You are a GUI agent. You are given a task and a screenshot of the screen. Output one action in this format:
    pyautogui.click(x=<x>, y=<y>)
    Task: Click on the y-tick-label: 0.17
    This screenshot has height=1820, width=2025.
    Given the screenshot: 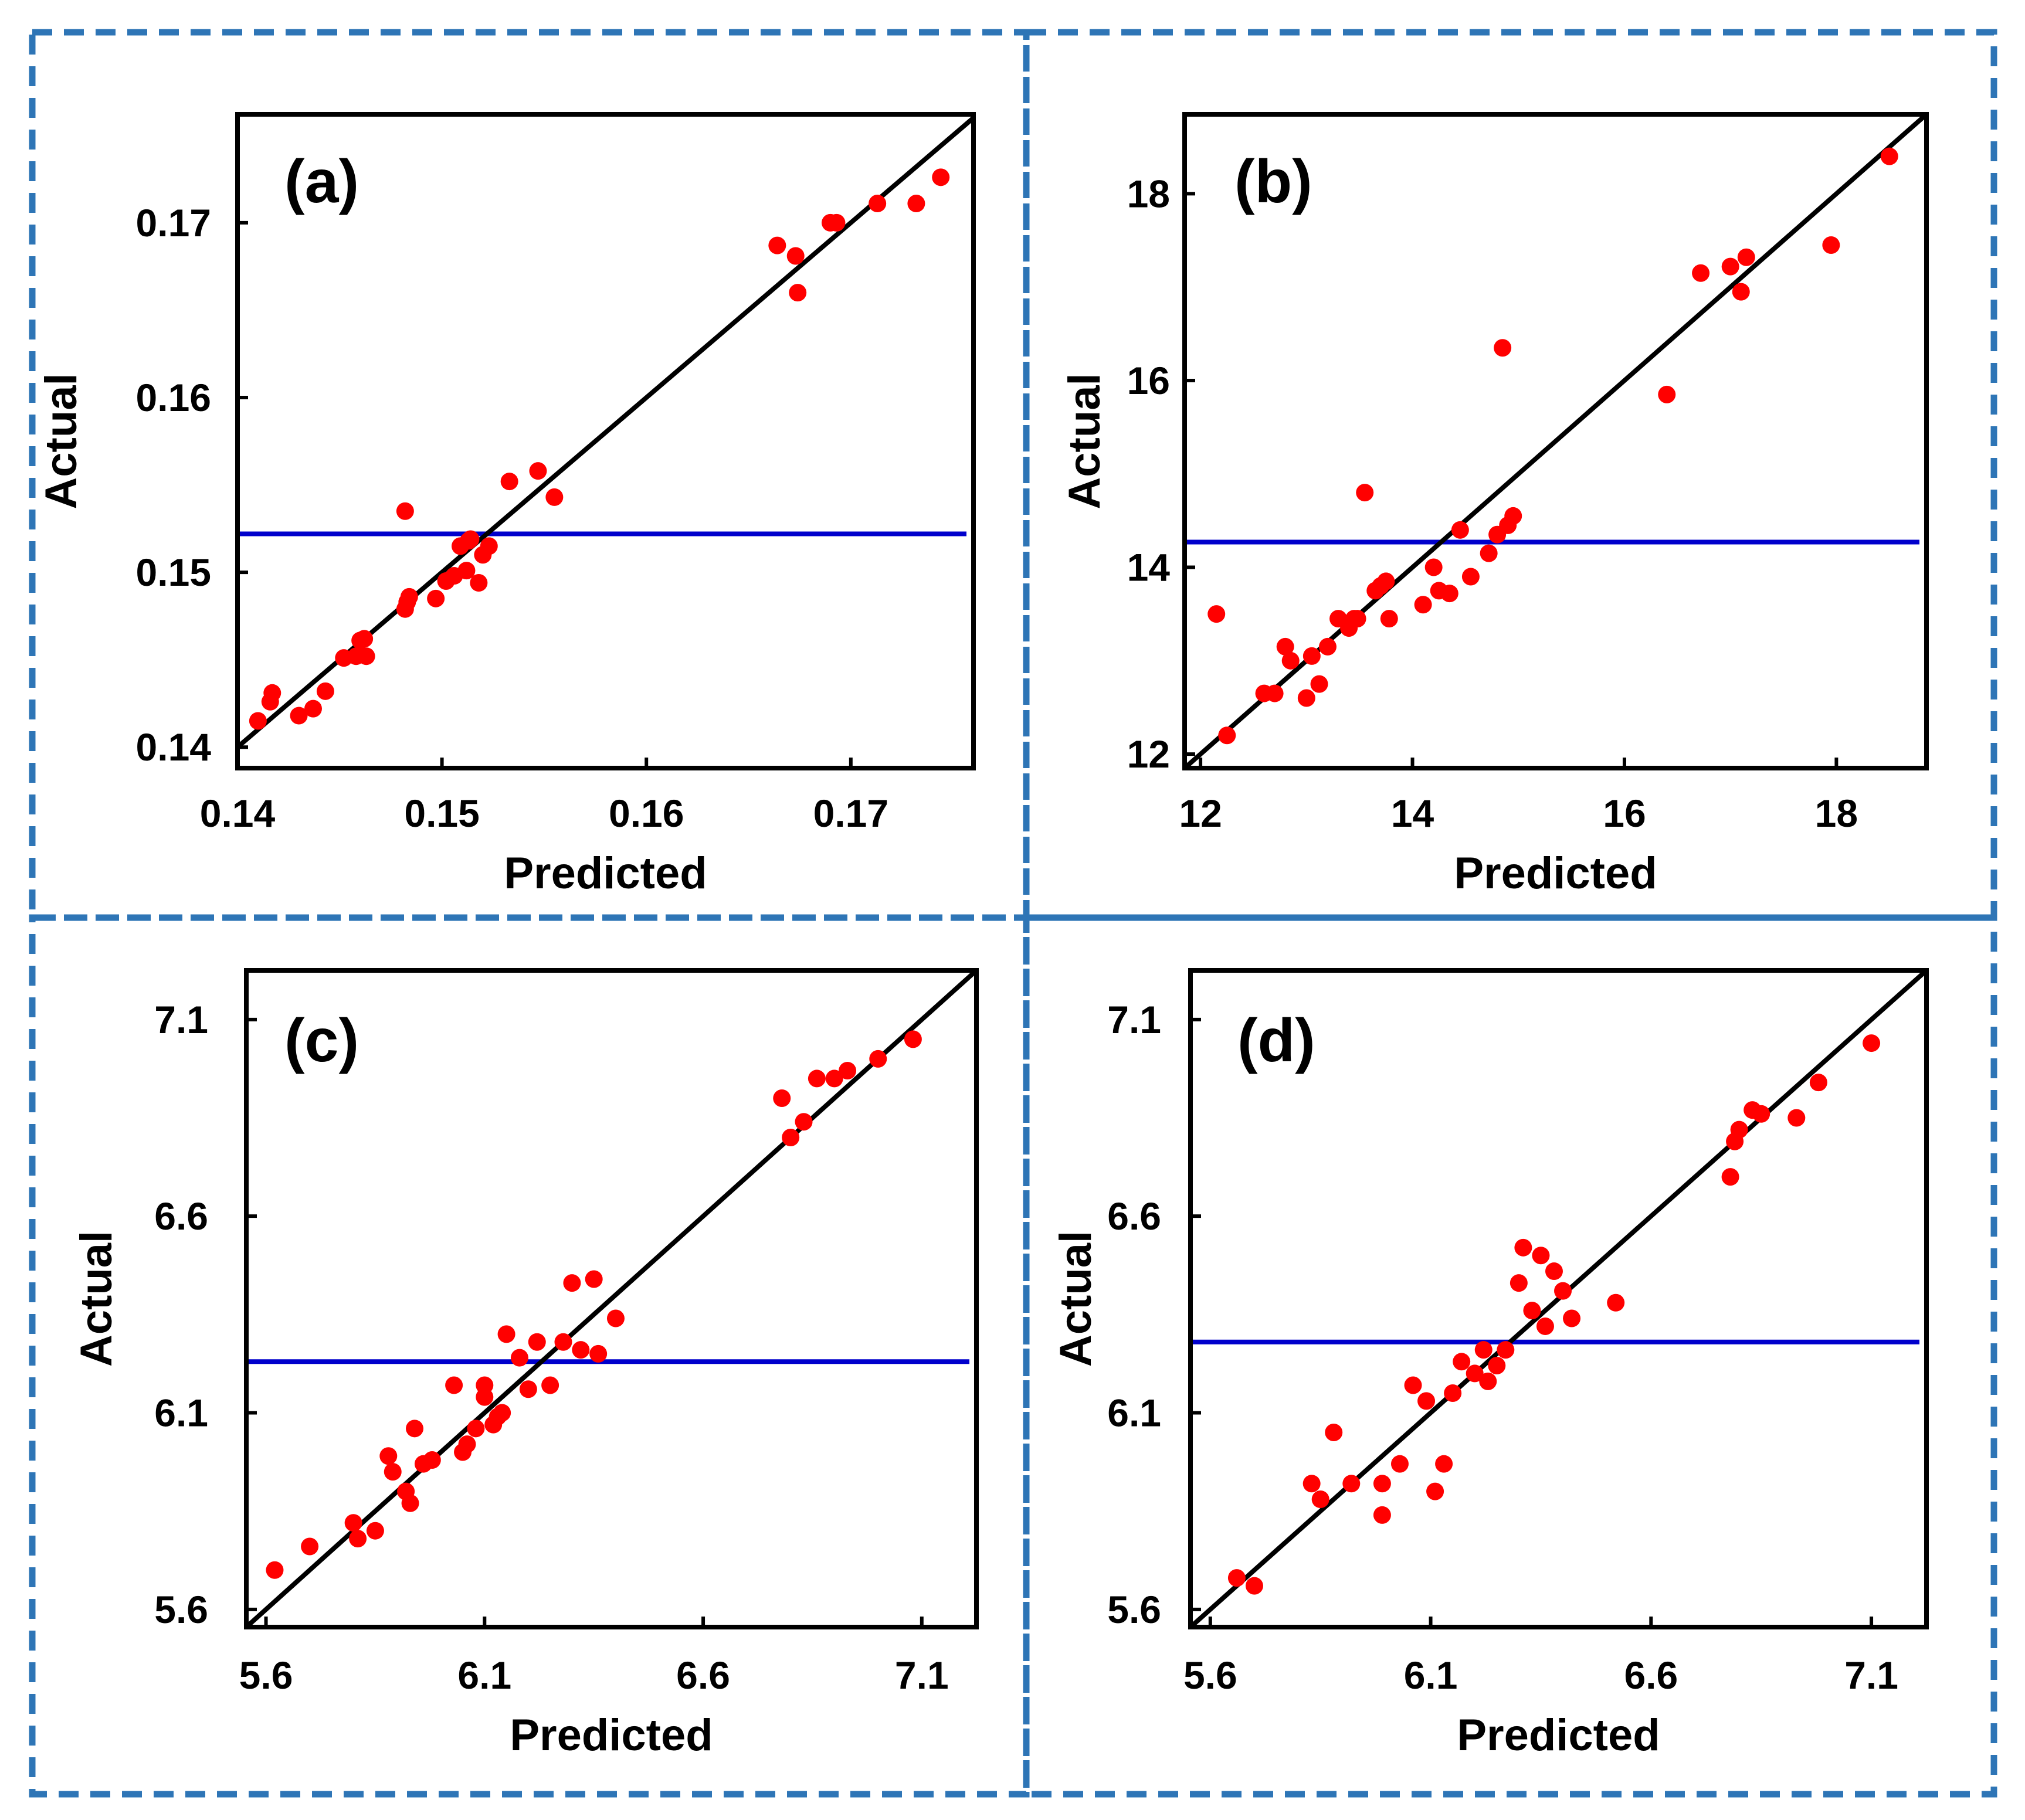 What is the action you would take?
    pyautogui.click(x=173, y=223)
    